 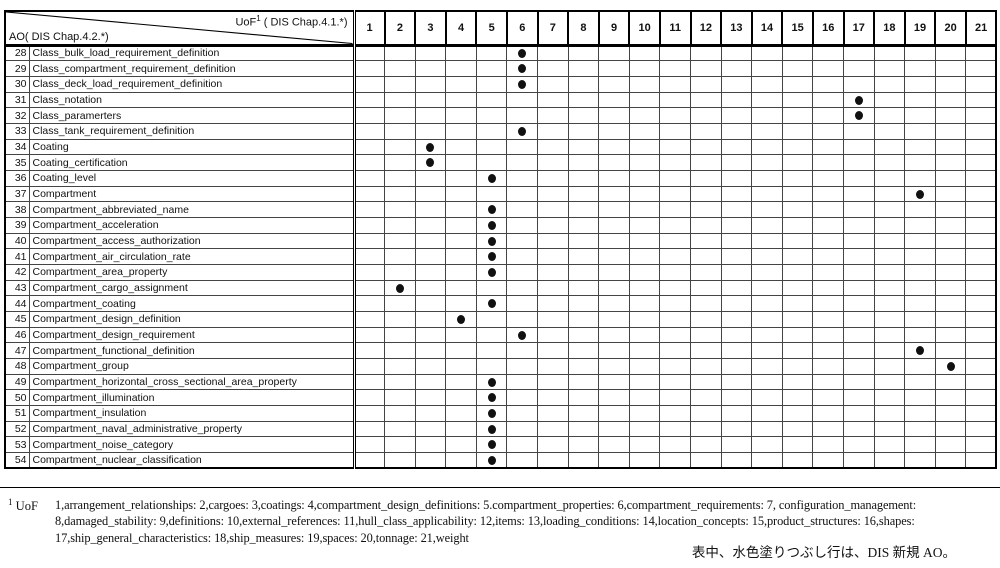 What do you see at coordinates (192, 241) in the screenshot?
I see `ao-name-cell: Compartment_access_authorization` at bounding box center [192, 241].